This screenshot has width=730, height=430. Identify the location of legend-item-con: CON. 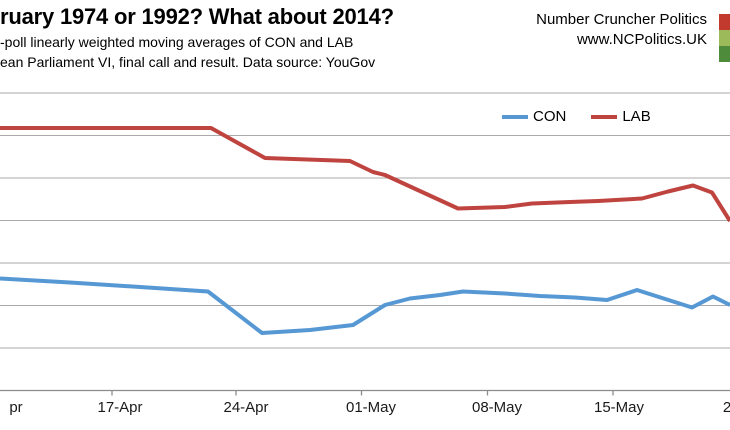
(534, 116).